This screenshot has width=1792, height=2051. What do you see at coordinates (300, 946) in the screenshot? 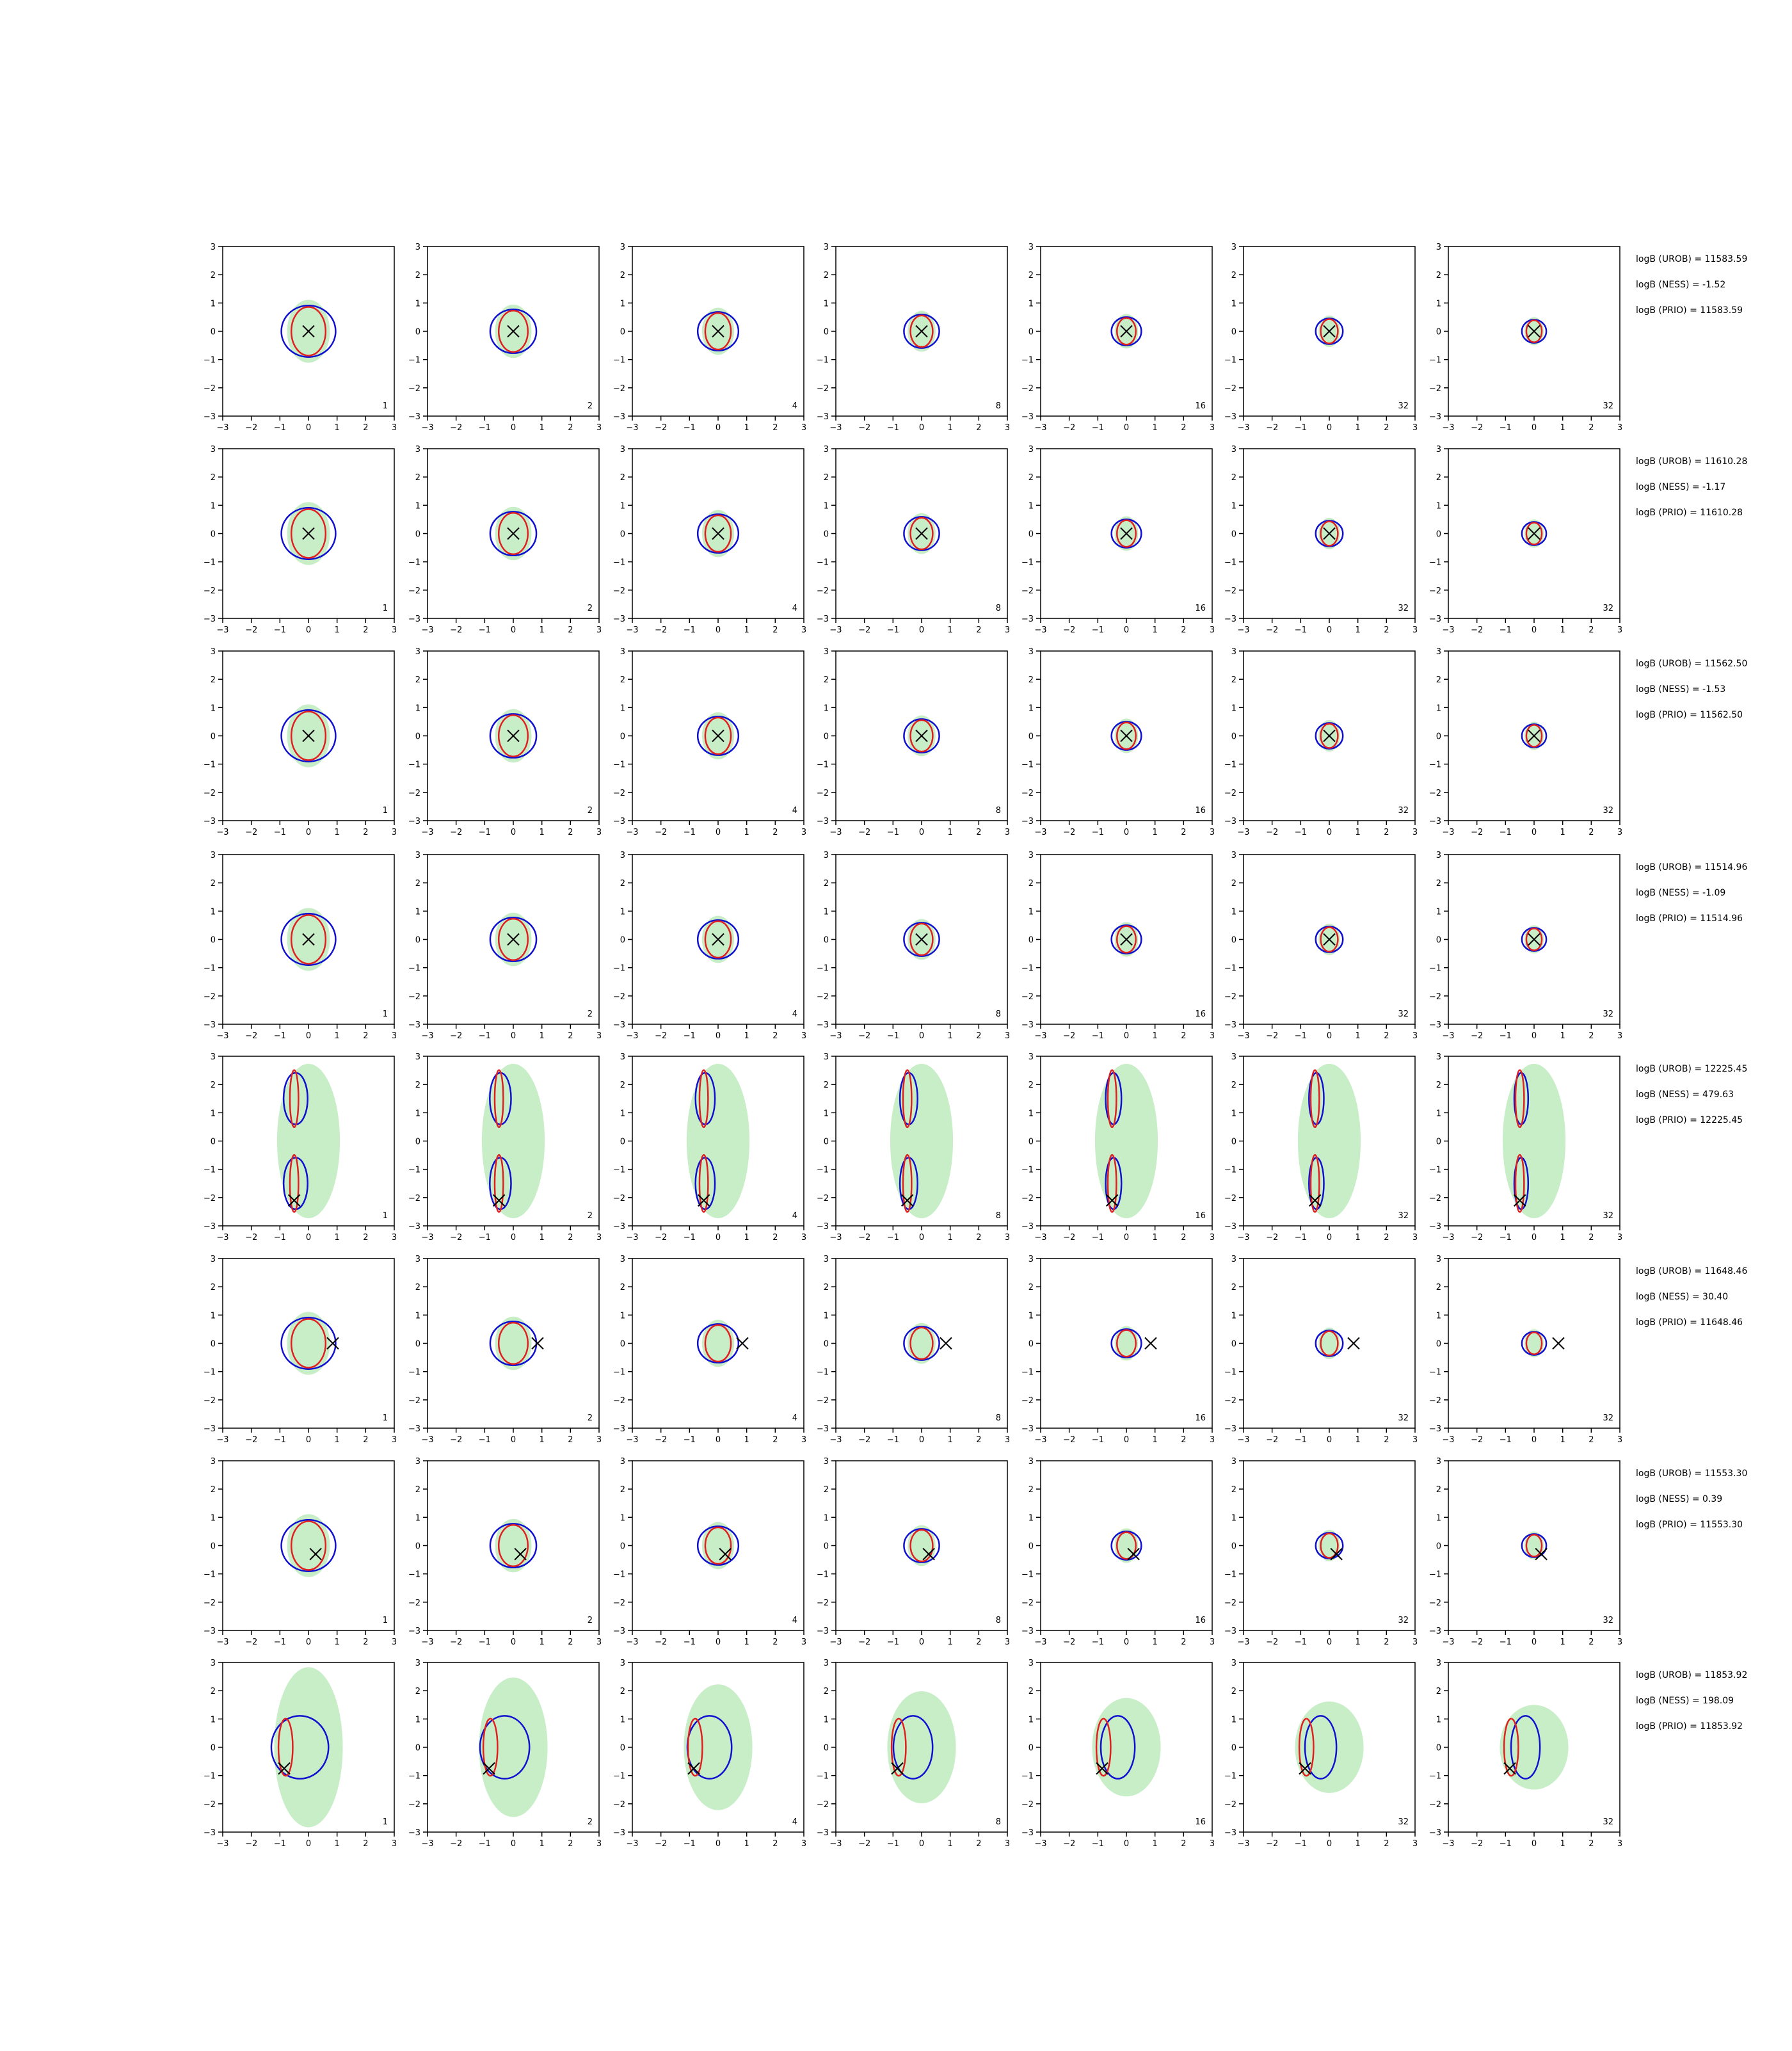
I see `panel: −3 −2 −1 0 1 2 3 −3 −2 −1 0 1 2 3 1` at bounding box center [300, 946].